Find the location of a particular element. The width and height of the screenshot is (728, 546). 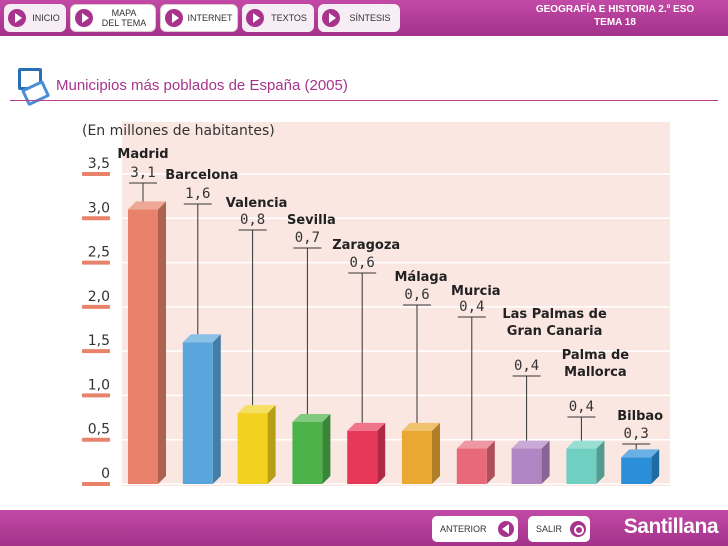

value-label: 1,6 is located at coordinates (197, 194).